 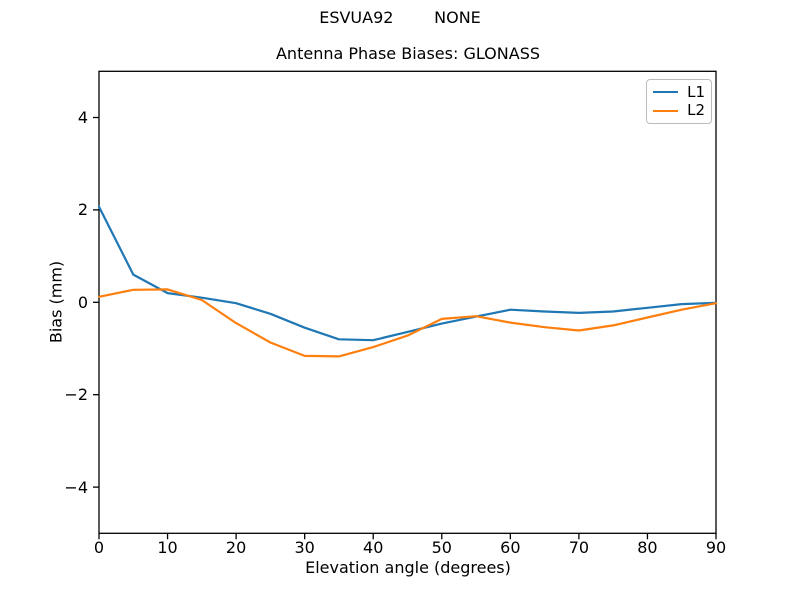 What do you see at coordinates (407, 323) in the screenshot?
I see `series-line-l2` at bounding box center [407, 323].